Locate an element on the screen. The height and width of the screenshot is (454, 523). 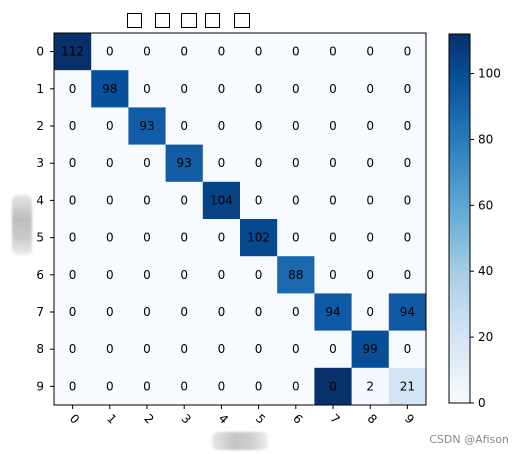
x-axis-label-redacted is located at coordinates (240, 441).